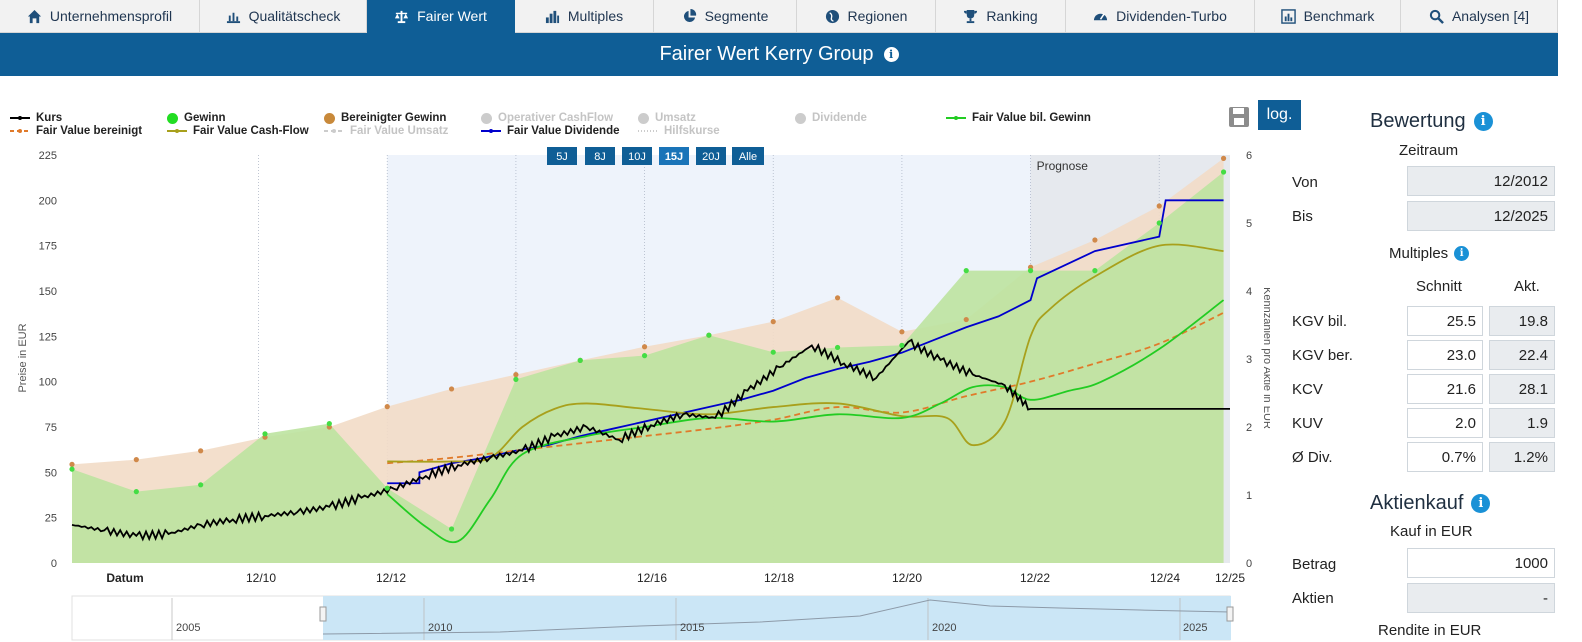  I want to click on left-axis-tick: 225, so click(48, 156).